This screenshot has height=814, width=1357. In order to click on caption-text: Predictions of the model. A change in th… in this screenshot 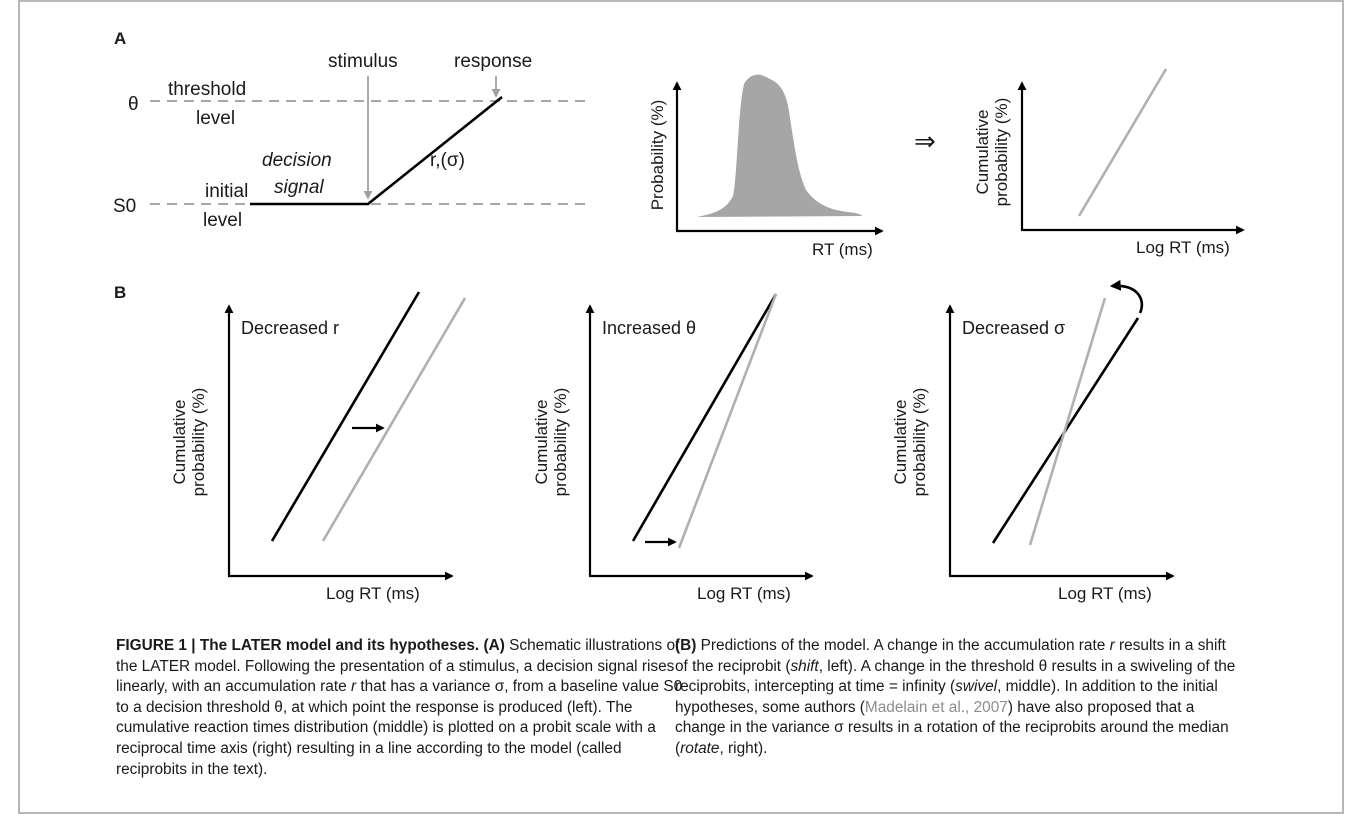, I will do `click(903, 645)`.